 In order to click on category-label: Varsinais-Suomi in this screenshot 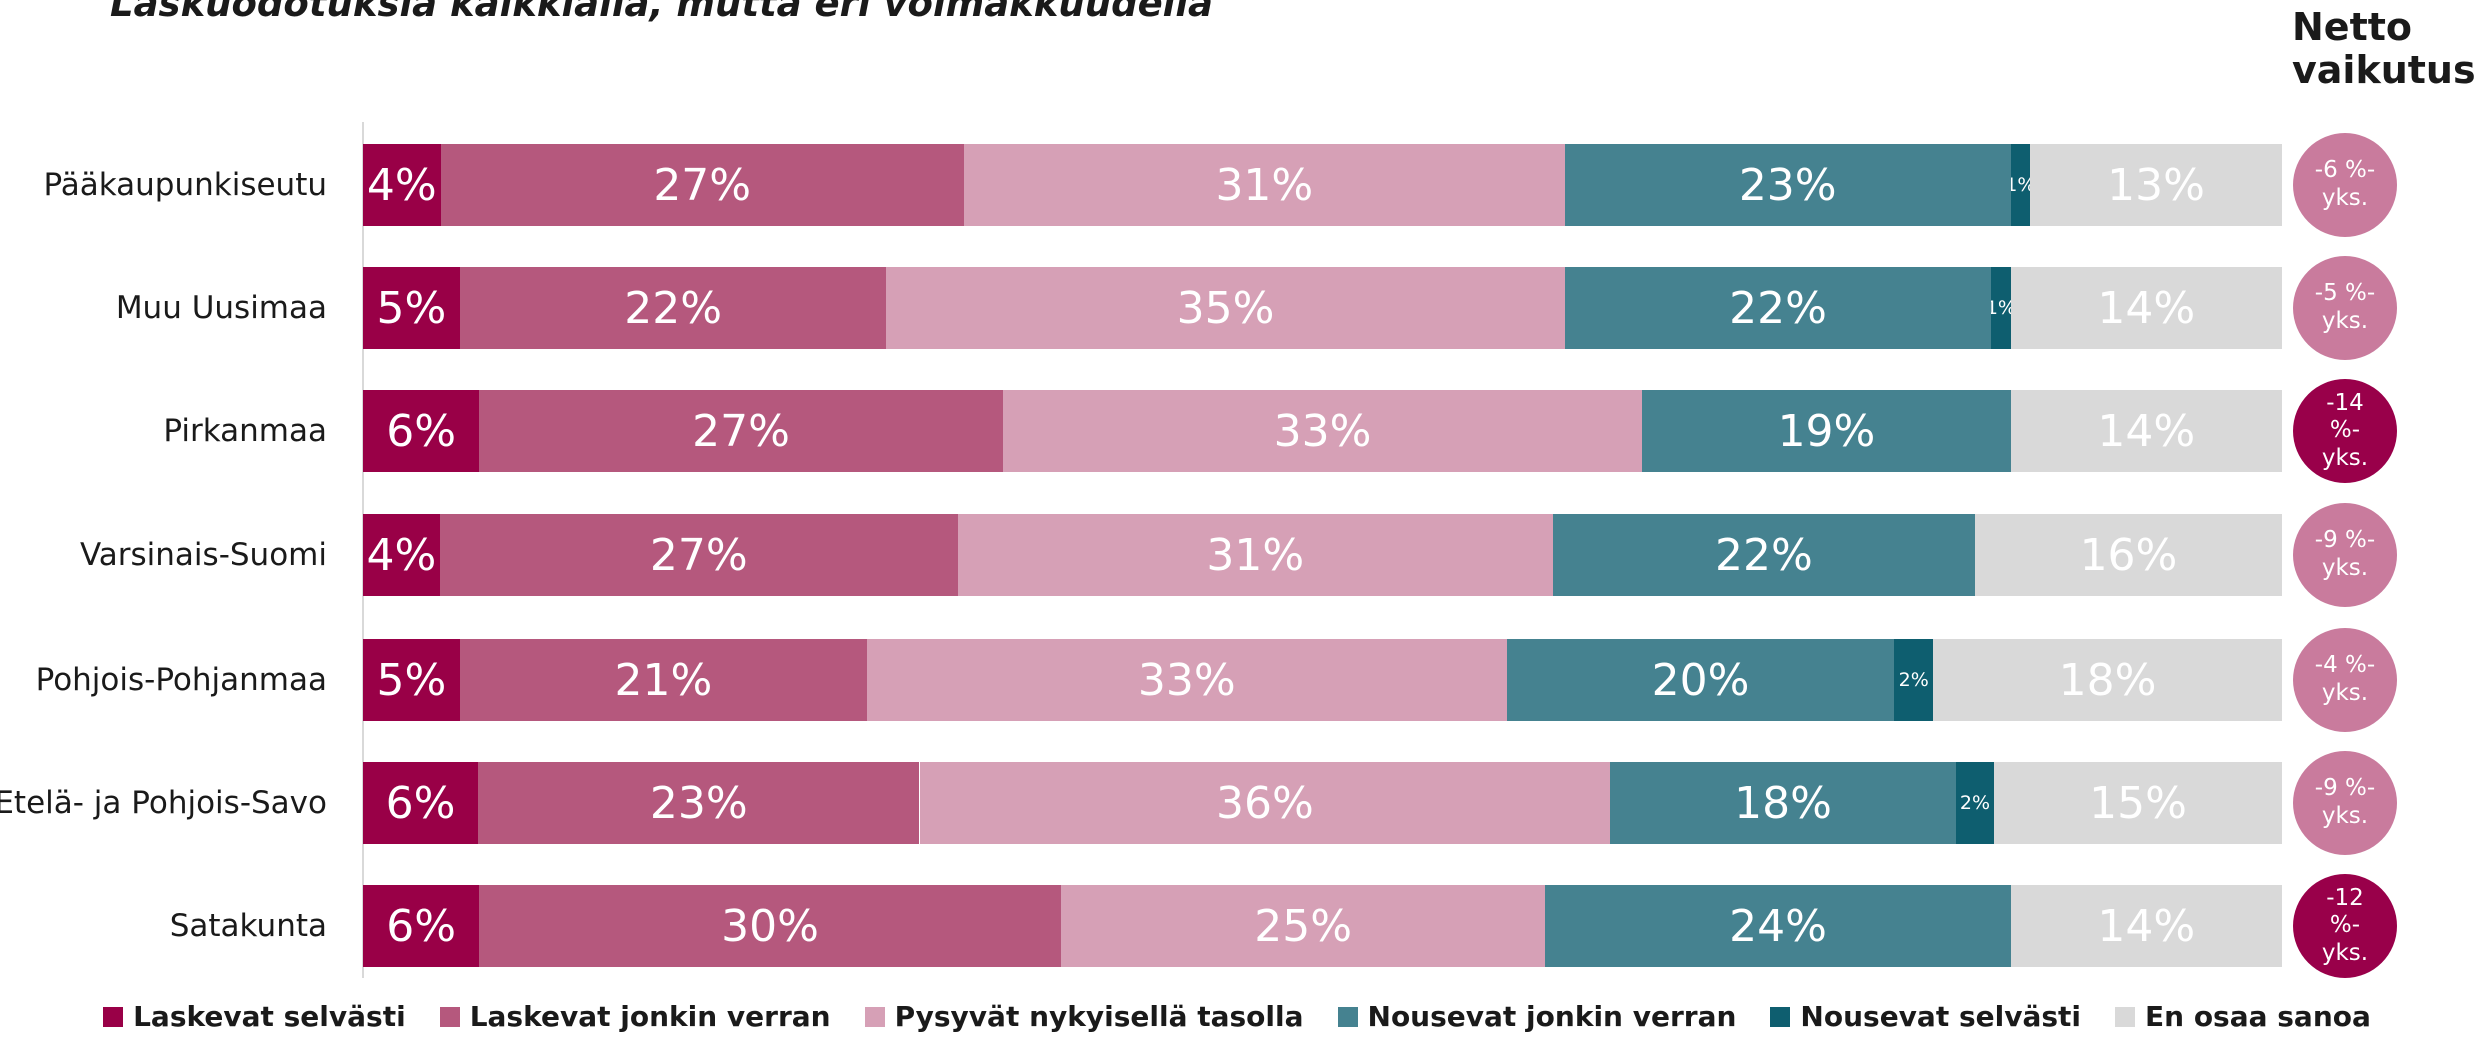, I will do `click(203, 555)`.